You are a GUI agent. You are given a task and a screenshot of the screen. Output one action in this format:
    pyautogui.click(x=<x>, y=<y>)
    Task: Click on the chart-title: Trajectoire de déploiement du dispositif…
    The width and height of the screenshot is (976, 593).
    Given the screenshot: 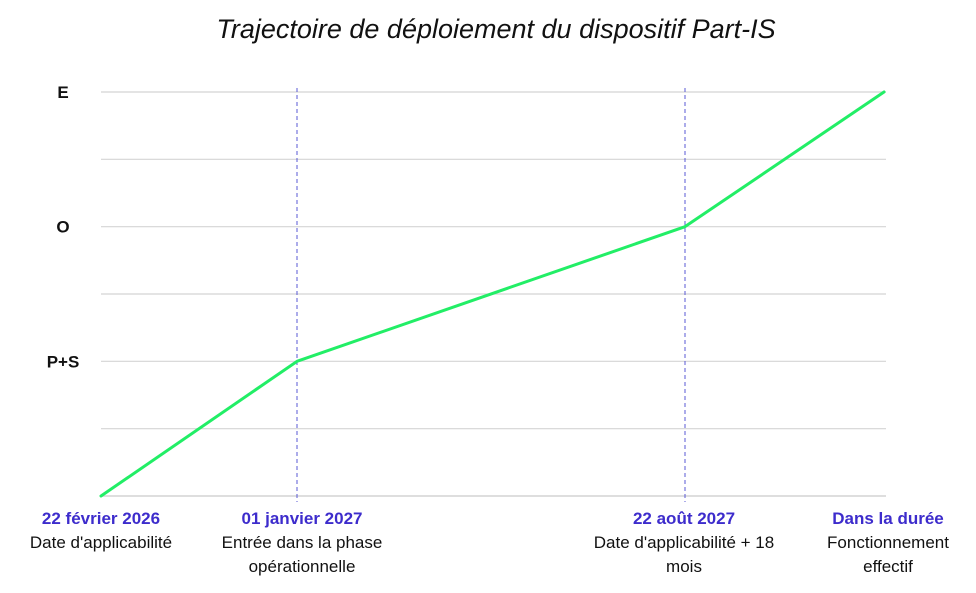 What is the action you would take?
    pyautogui.click(x=495, y=29)
    